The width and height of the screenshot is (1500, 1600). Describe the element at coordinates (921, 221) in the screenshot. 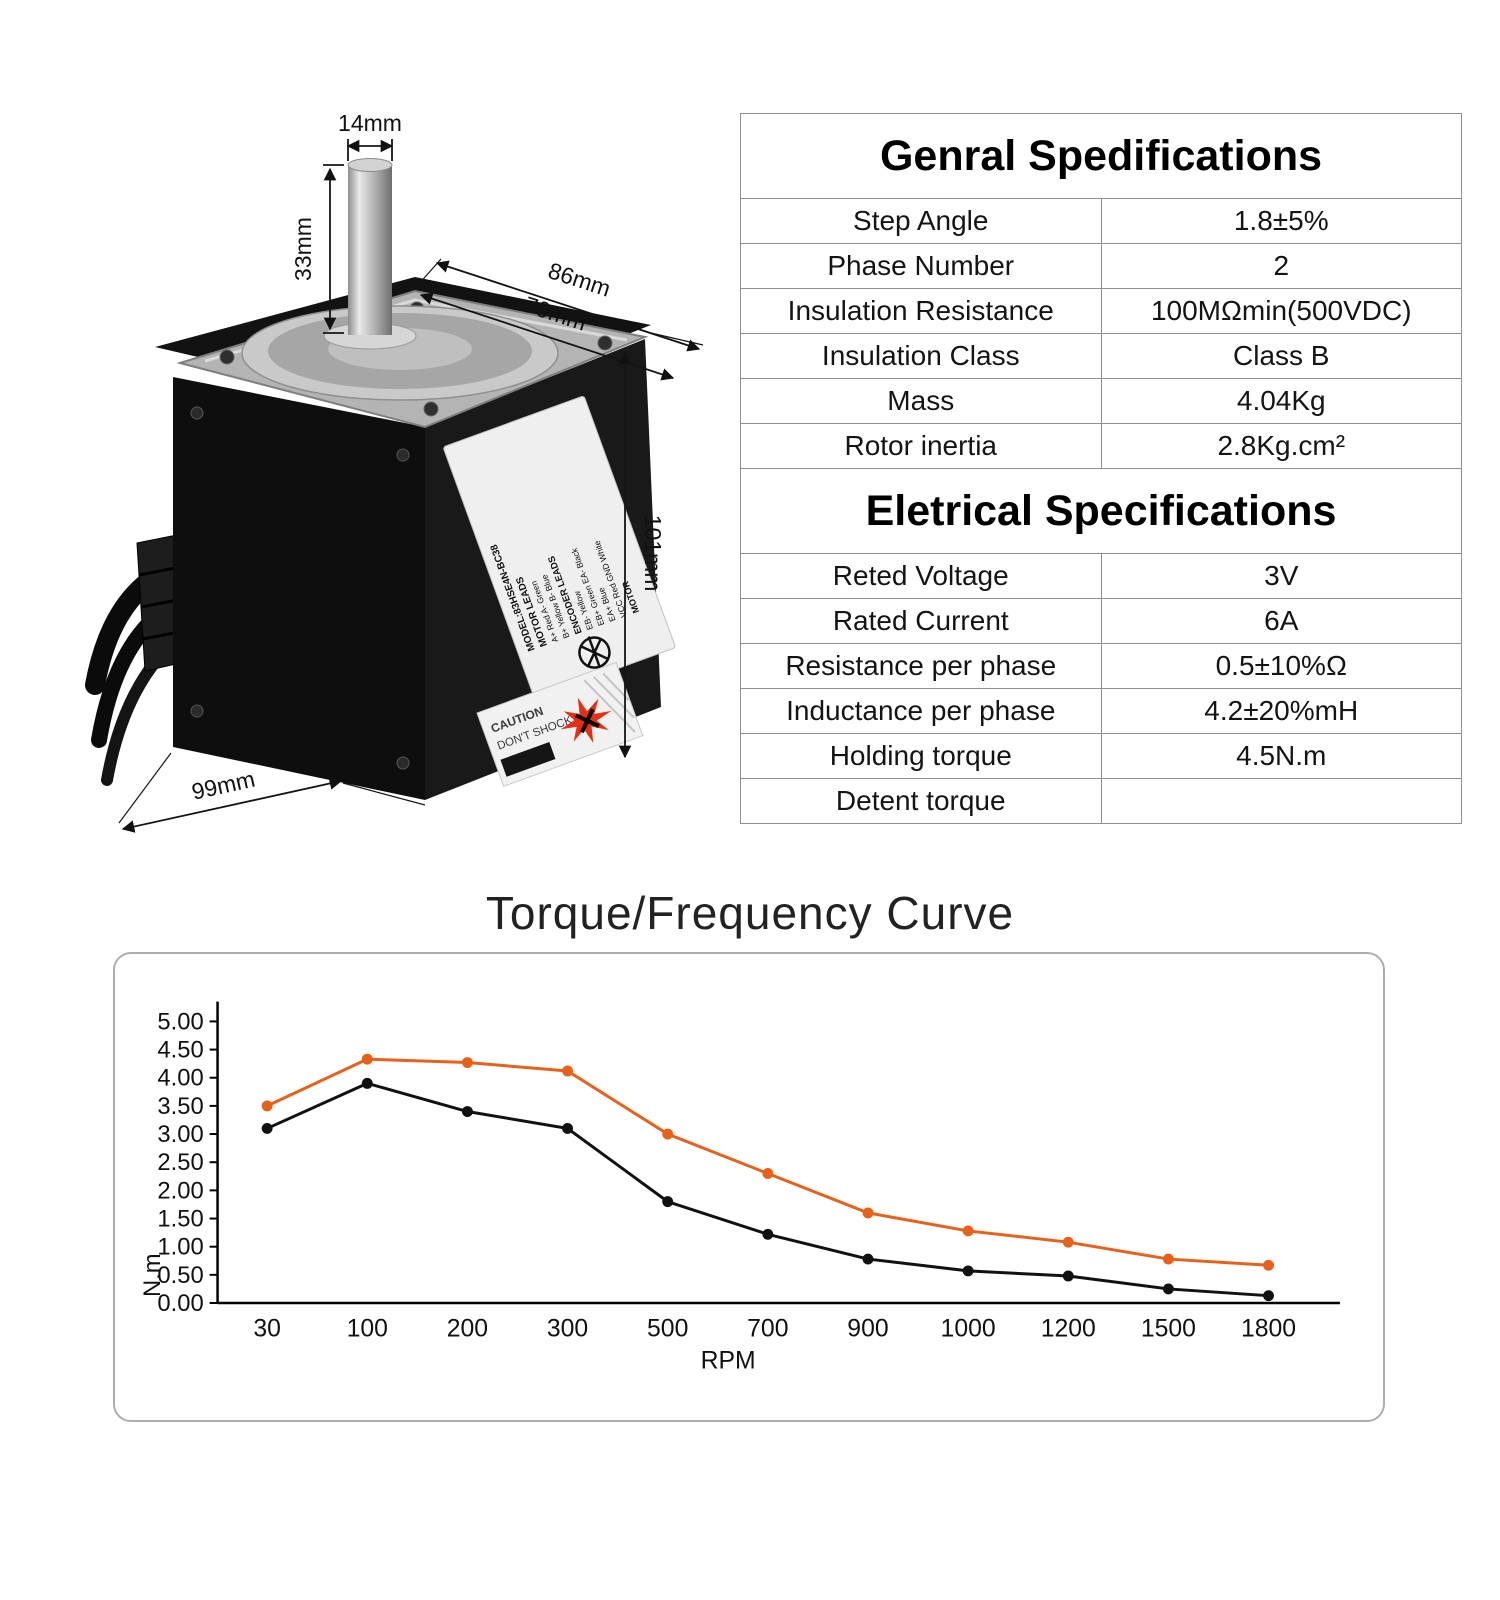

I see `spec-key: Step Angle` at that location.